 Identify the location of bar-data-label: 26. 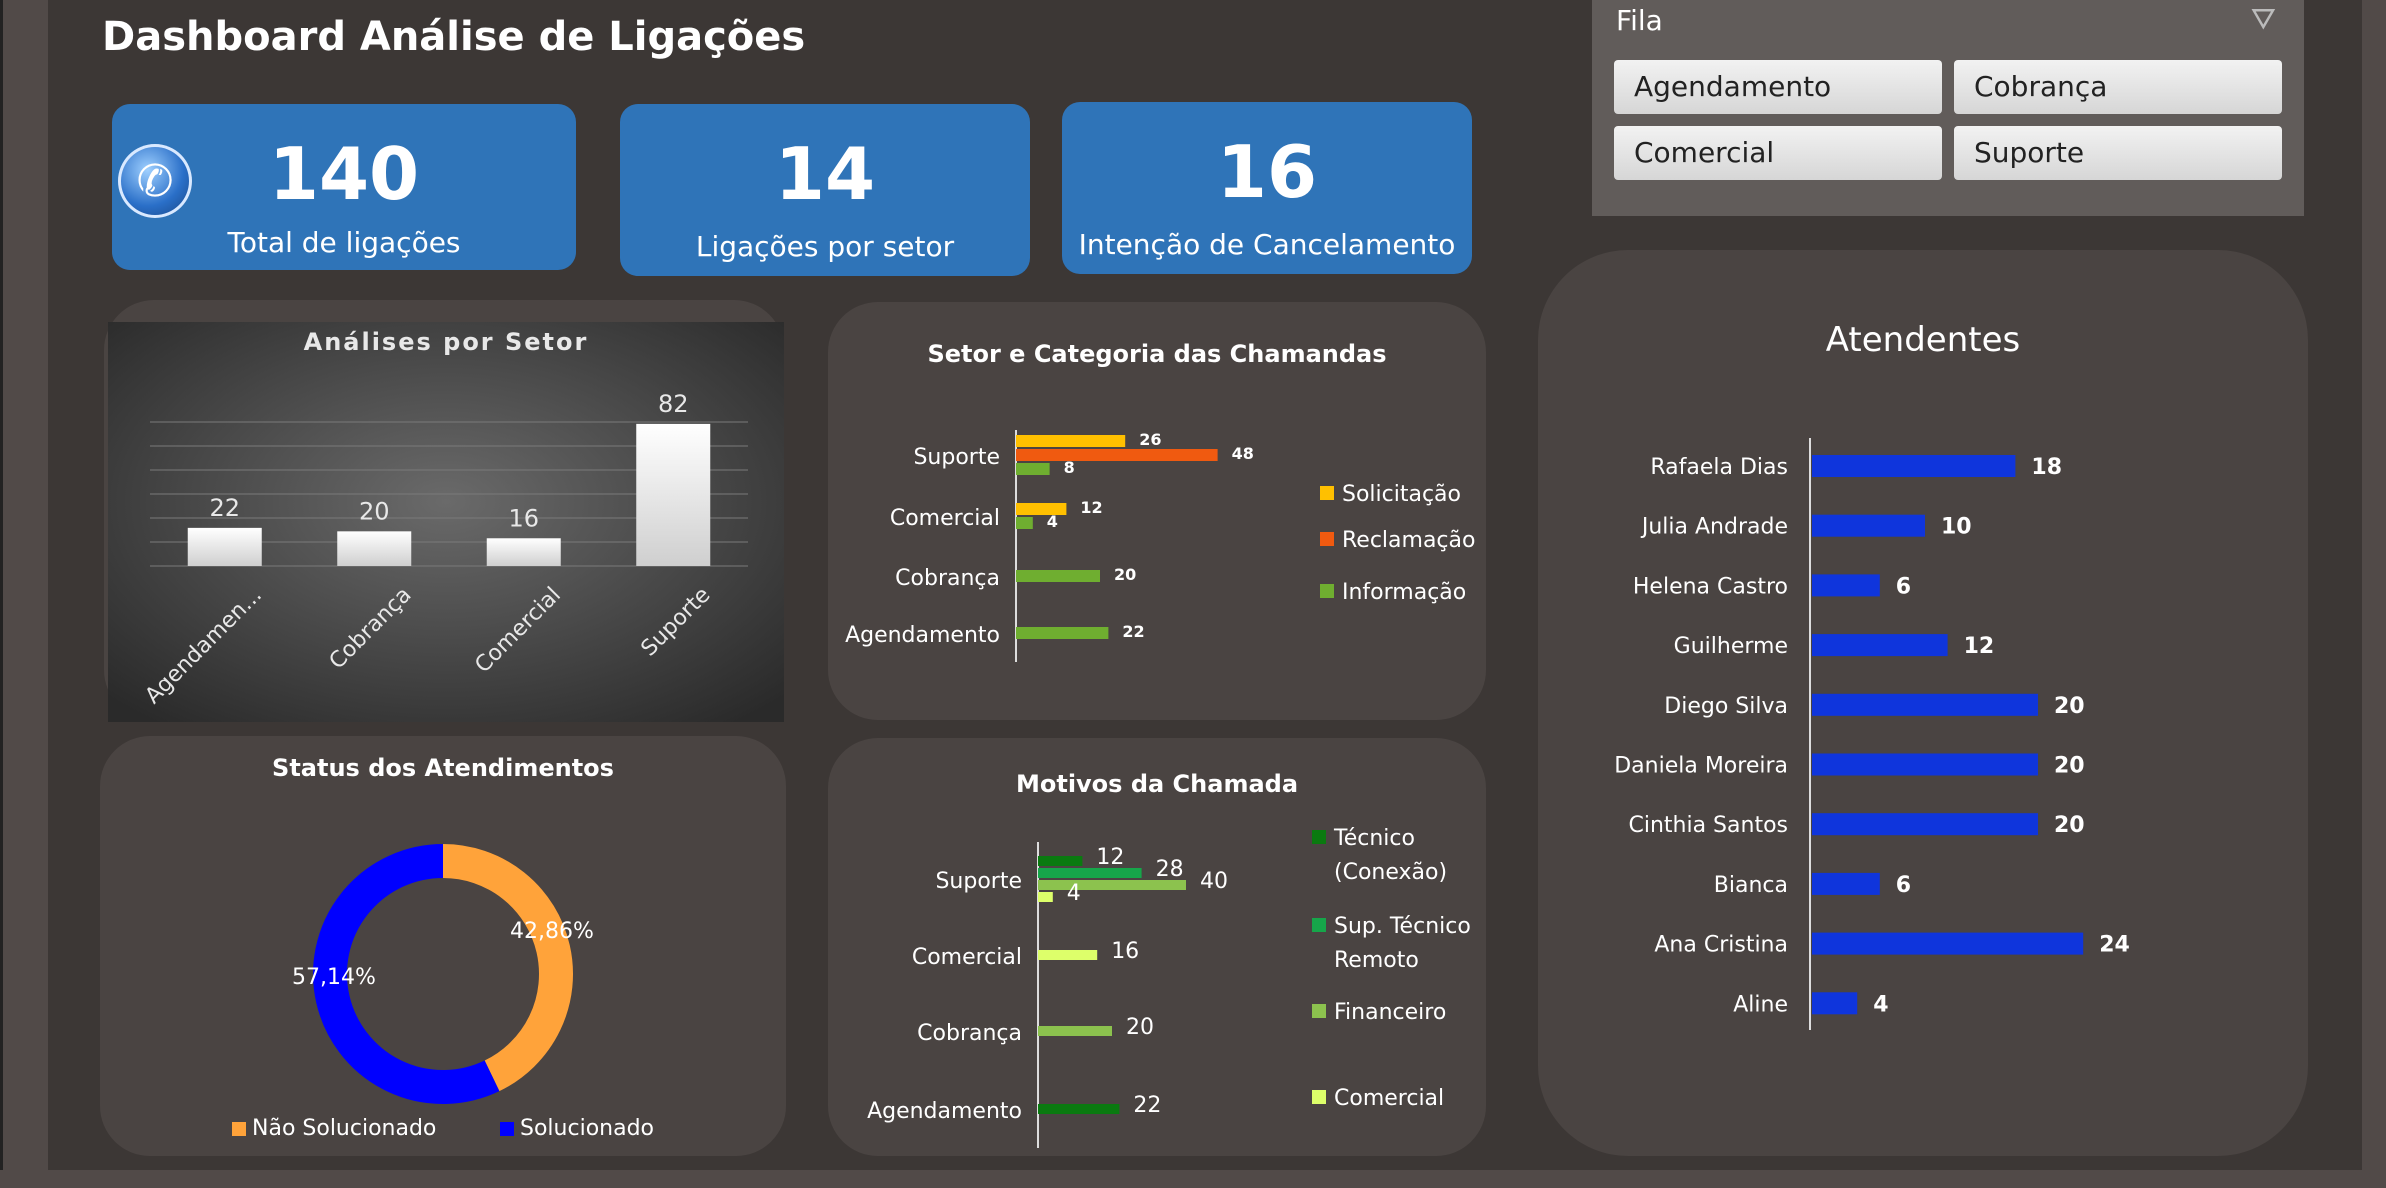
(1150, 439).